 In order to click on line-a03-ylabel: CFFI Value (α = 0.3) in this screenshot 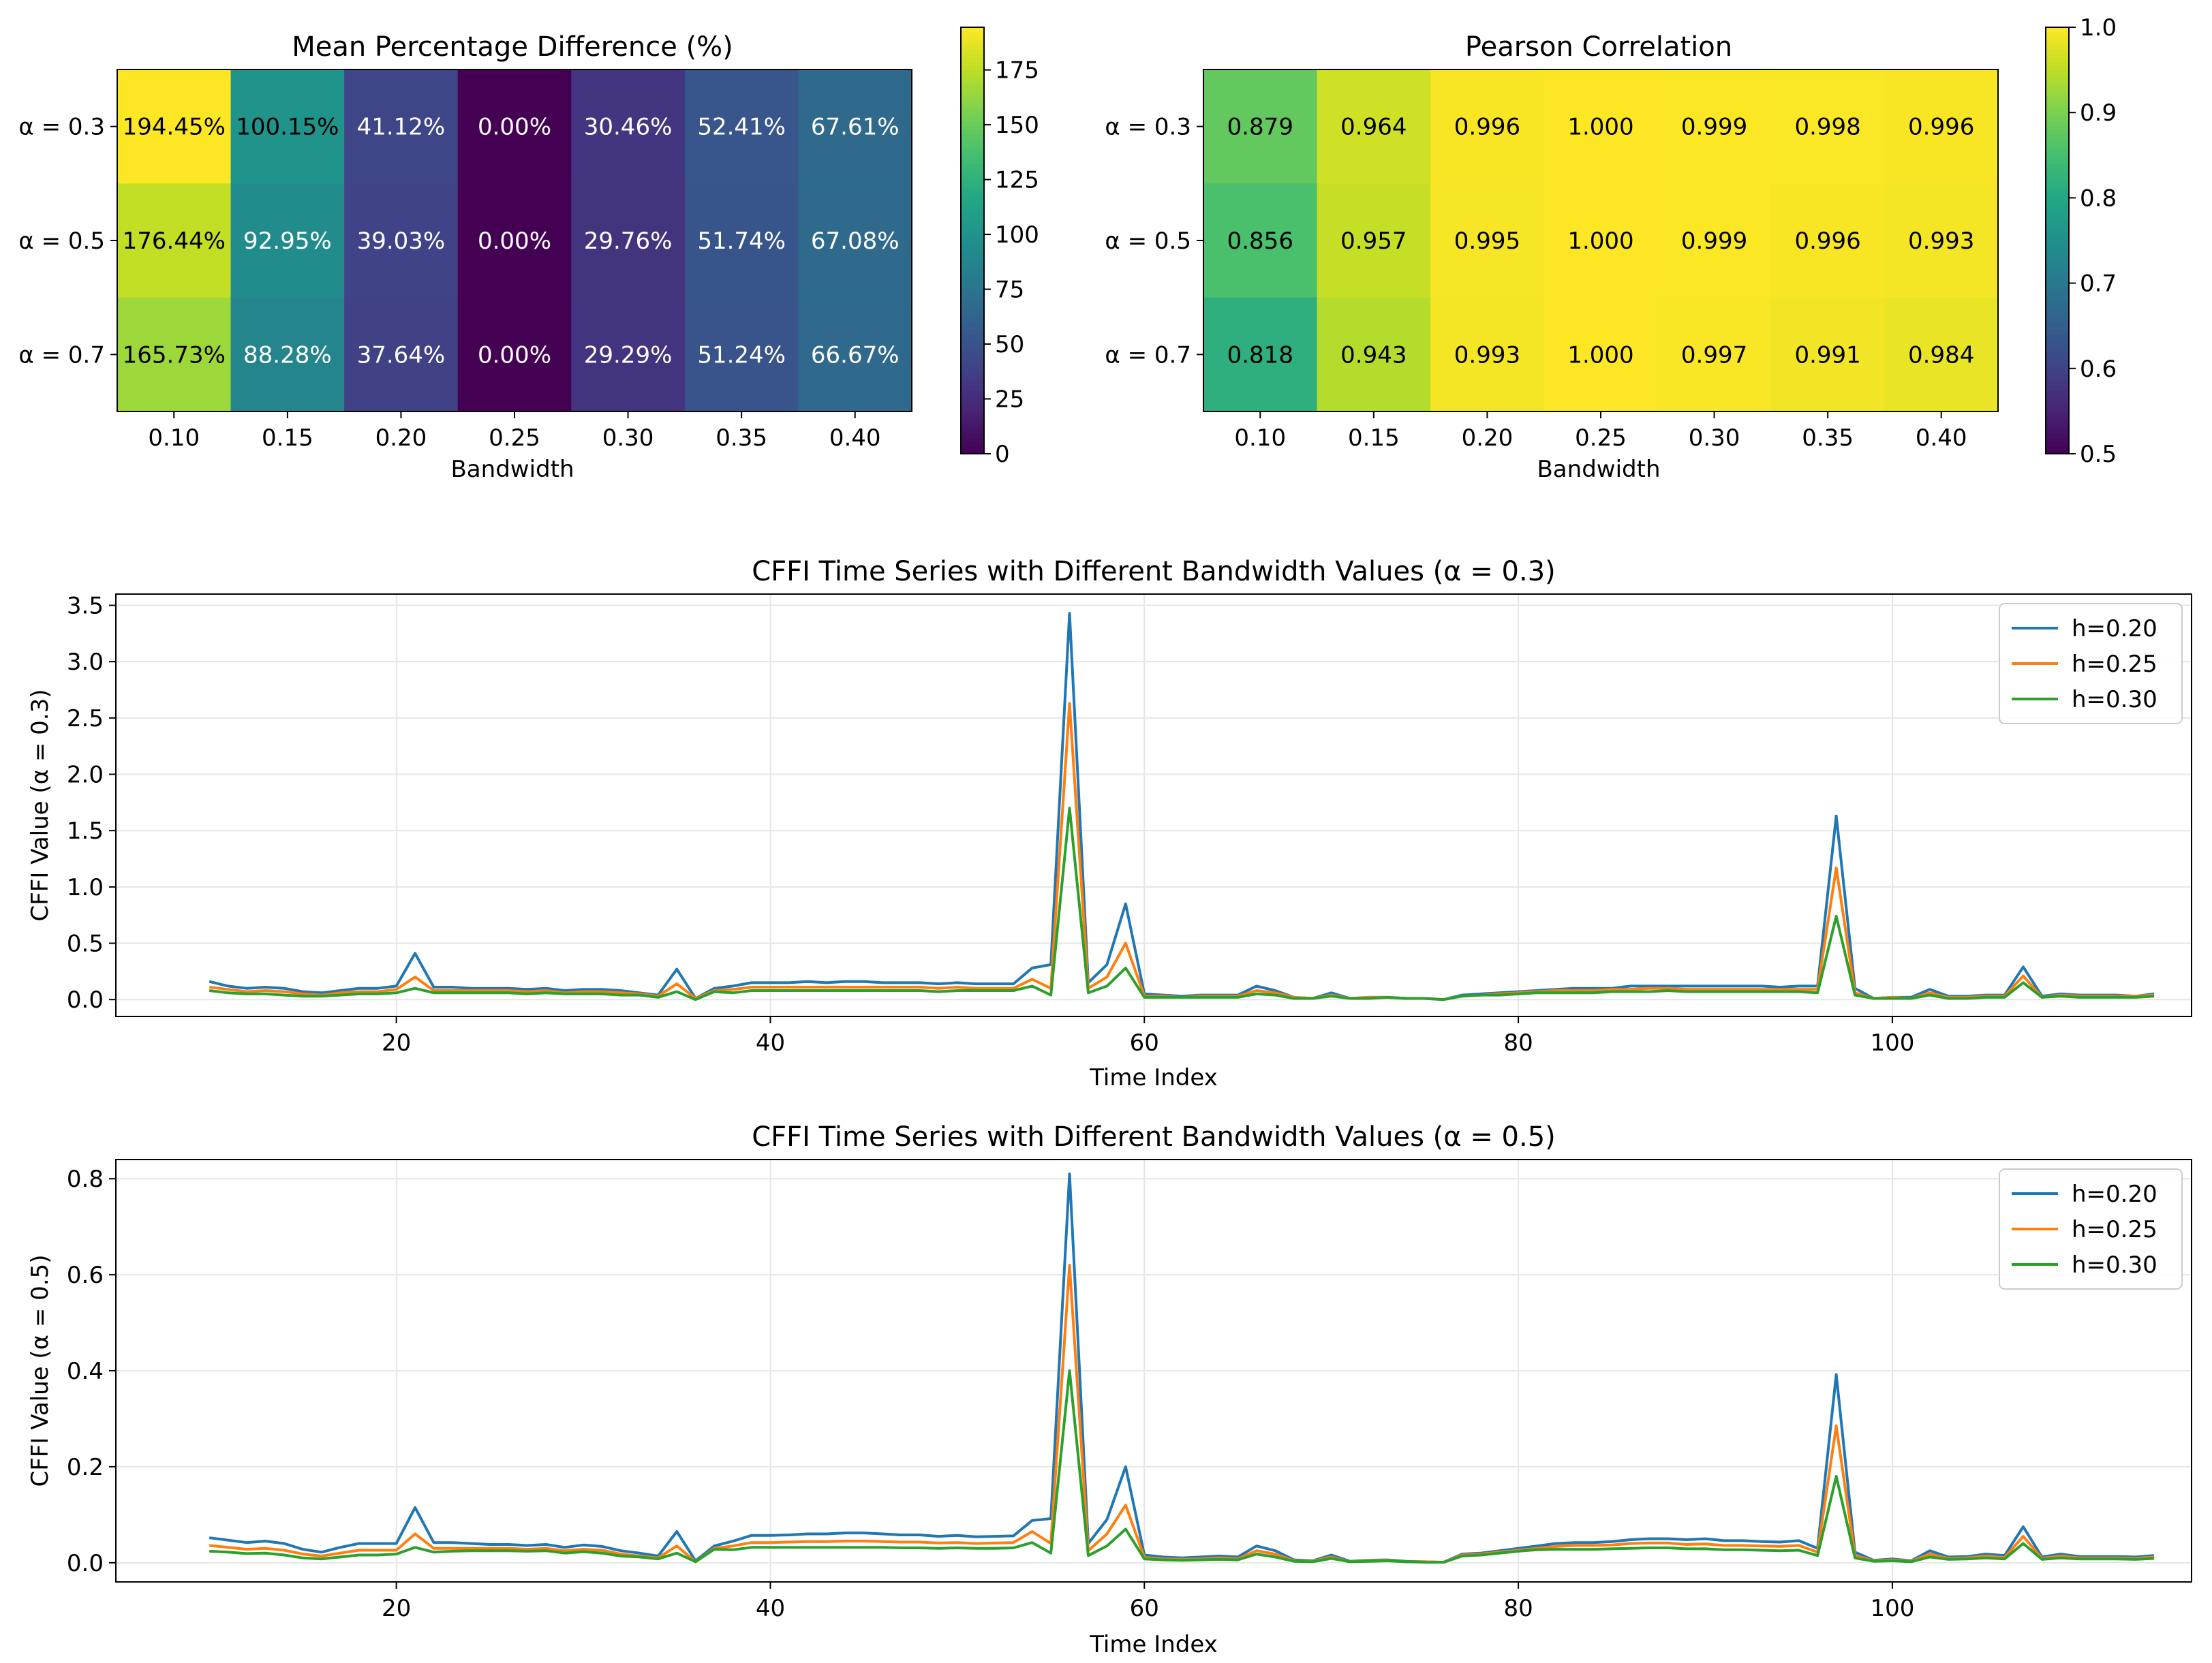, I will do `click(40, 805)`.